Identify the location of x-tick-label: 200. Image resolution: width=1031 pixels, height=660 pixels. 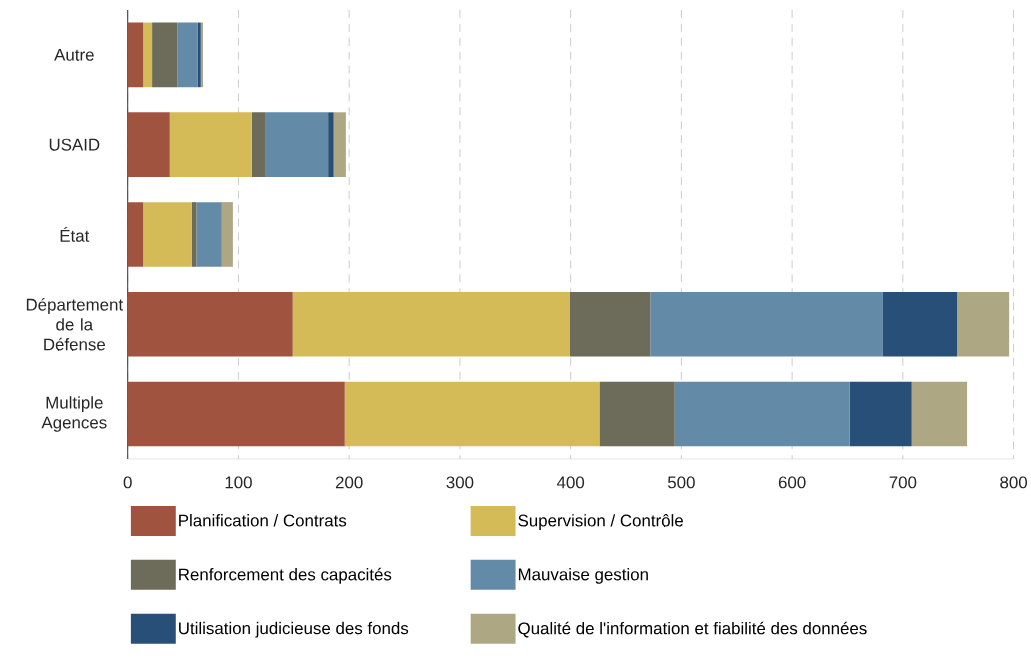
(349, 482).